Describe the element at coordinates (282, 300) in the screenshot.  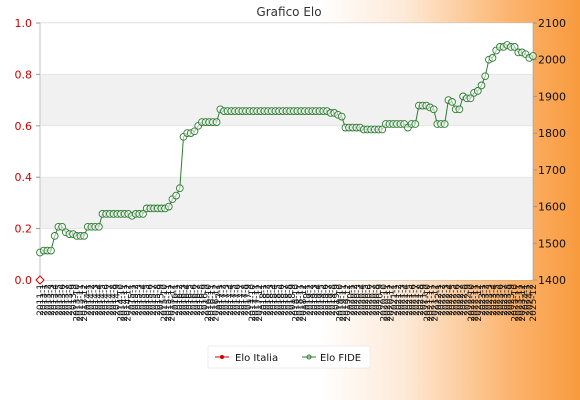
I see `x-tick-label: 2018-6` at that location.